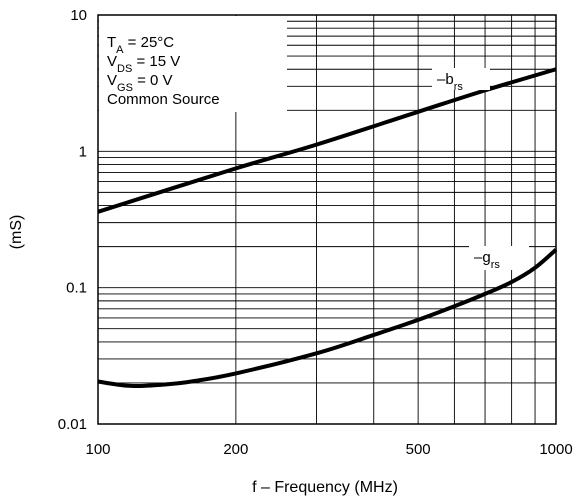  I want to click on condition-vgs: VGS = 0 V, so click(140, 83).